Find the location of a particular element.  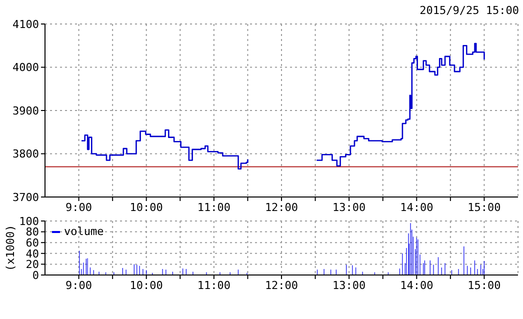

y-tick-label: 80 is located at coordinates (32, 232).